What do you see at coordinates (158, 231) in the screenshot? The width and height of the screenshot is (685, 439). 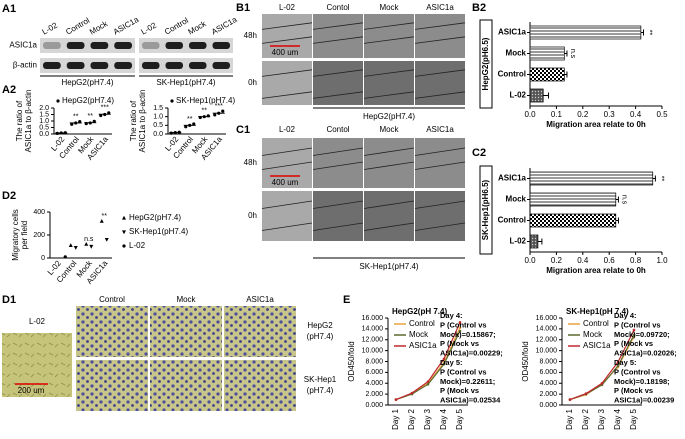 I see `legend-label: SK-Hep1(pH7.4)` at bounding box center [158, 231].